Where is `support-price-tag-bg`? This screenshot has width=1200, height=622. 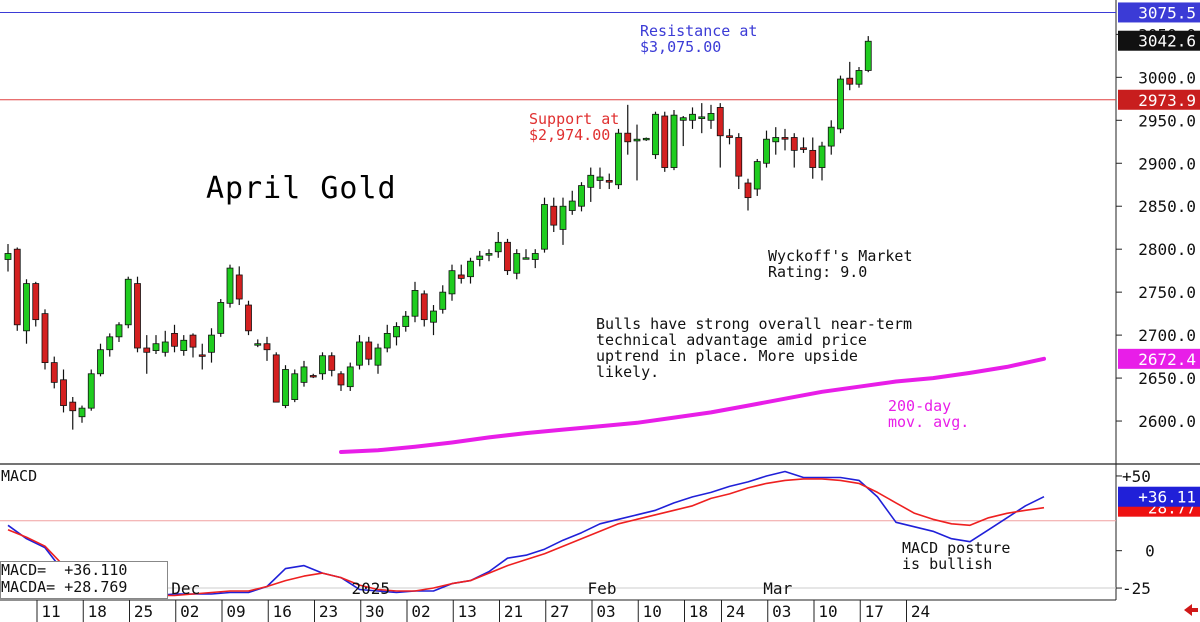 support-price-tag-bg is located at coordinates (1159, 99).